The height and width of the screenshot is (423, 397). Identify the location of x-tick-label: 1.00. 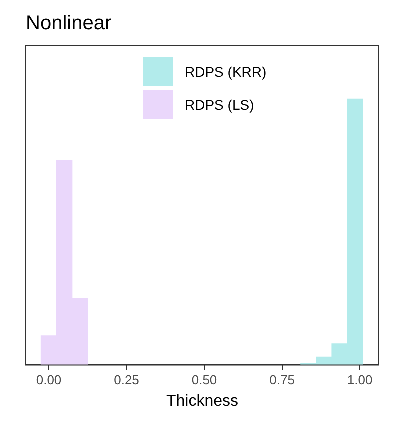
(360, 380).